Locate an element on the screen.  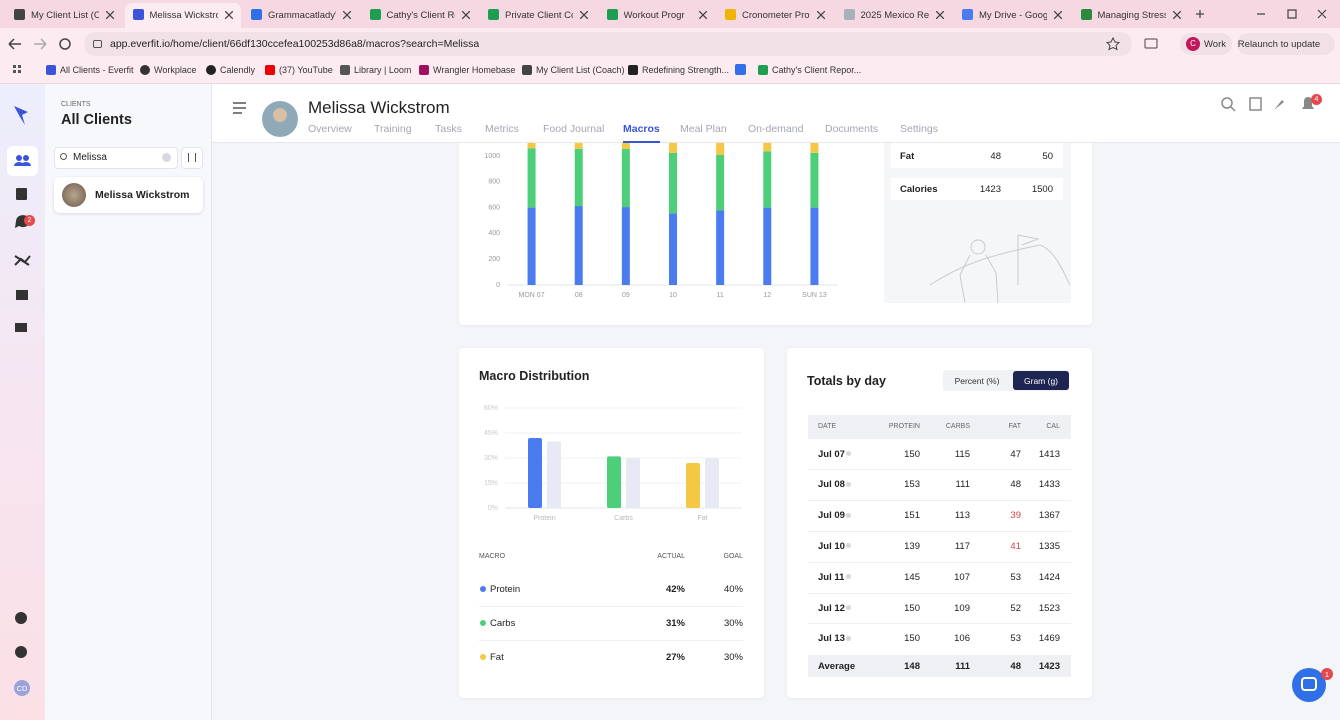
sort-icon is located at coordinates (192, 157).